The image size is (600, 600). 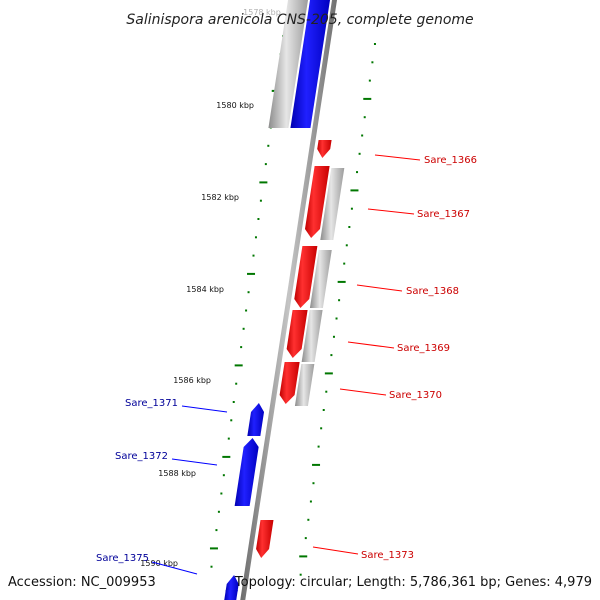 I want to click on gene-label-forward: Sare_1369, so click(x=423, y=348).